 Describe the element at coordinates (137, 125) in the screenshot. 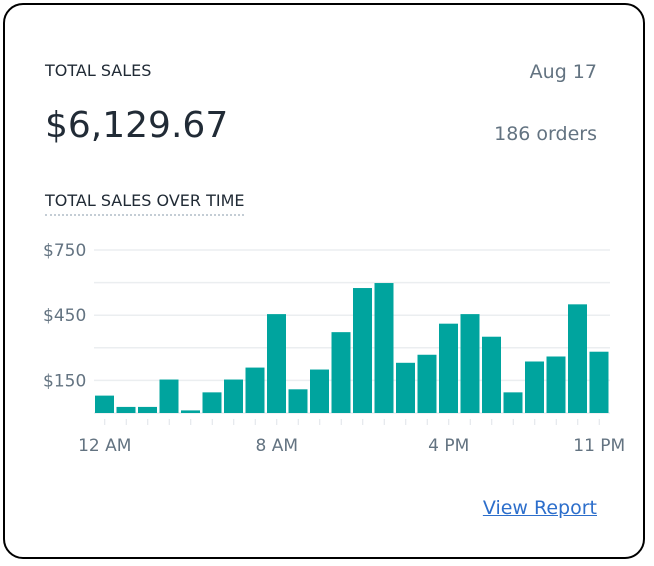

I see `total-sales-value: $6,129.67` at that location.